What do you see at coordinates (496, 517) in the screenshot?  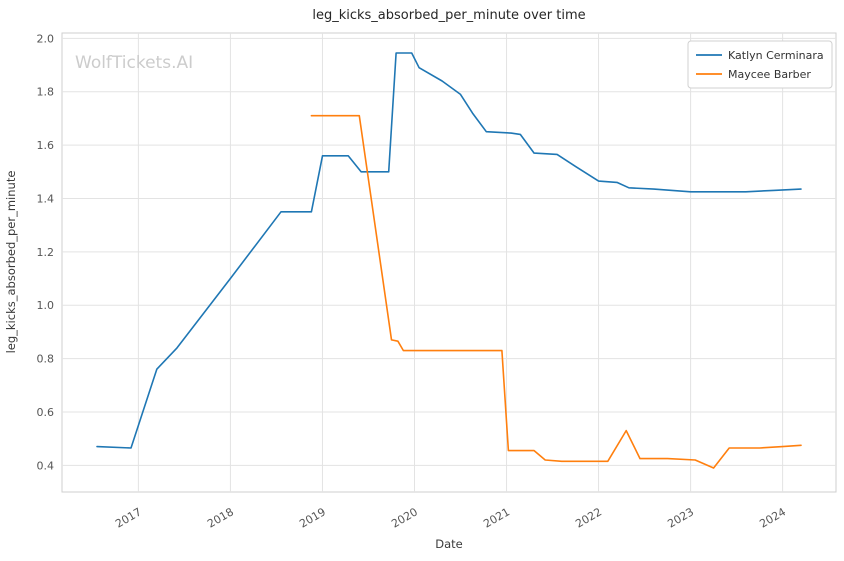 I see `x-tick-label: 2021` at bounding box center [496, 517].